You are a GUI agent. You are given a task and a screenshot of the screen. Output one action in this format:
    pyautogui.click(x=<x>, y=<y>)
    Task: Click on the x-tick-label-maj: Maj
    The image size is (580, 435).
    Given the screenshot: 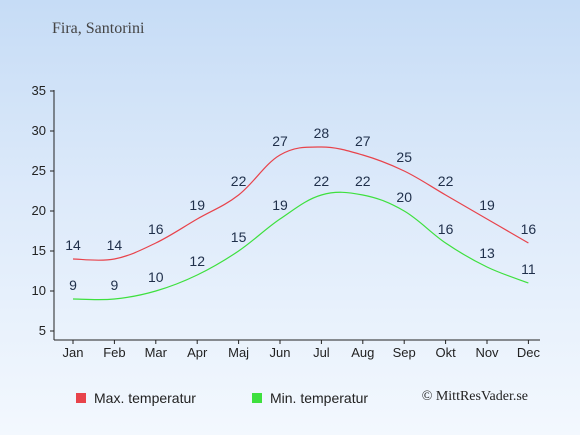 What is the action you would take?
    pyautogui.click(x=238, y=352)
    